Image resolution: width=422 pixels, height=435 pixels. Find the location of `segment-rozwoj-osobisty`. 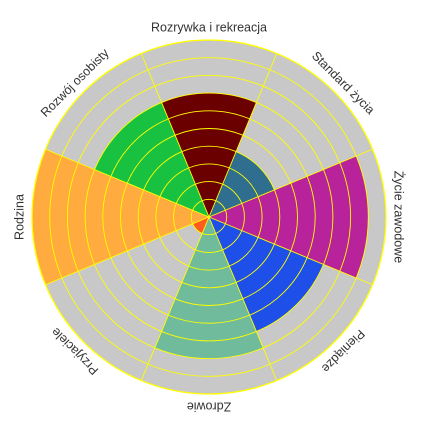

segment-rozwoj-osobisty is located at coordinates (151, 159).